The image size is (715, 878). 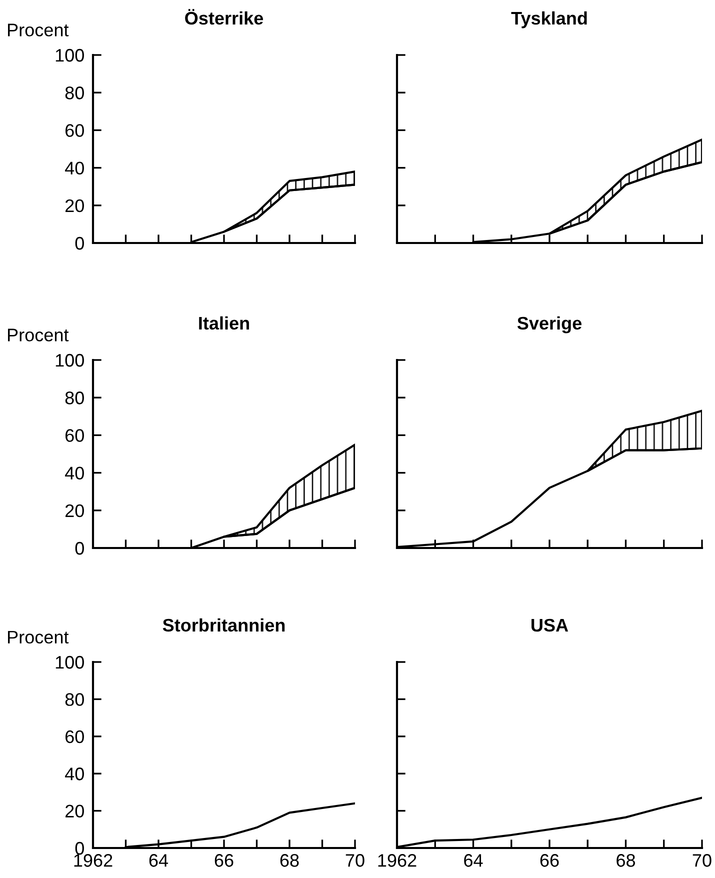 I want to click on chart-title: Sverige, so click(x=549, y=325).